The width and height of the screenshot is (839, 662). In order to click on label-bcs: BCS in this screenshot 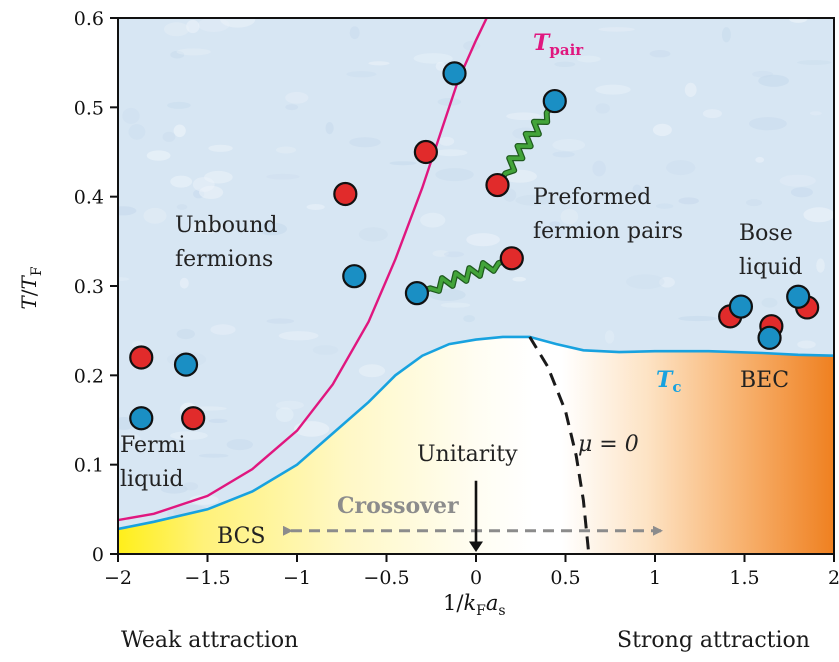, I will do `click(241, 536)`.